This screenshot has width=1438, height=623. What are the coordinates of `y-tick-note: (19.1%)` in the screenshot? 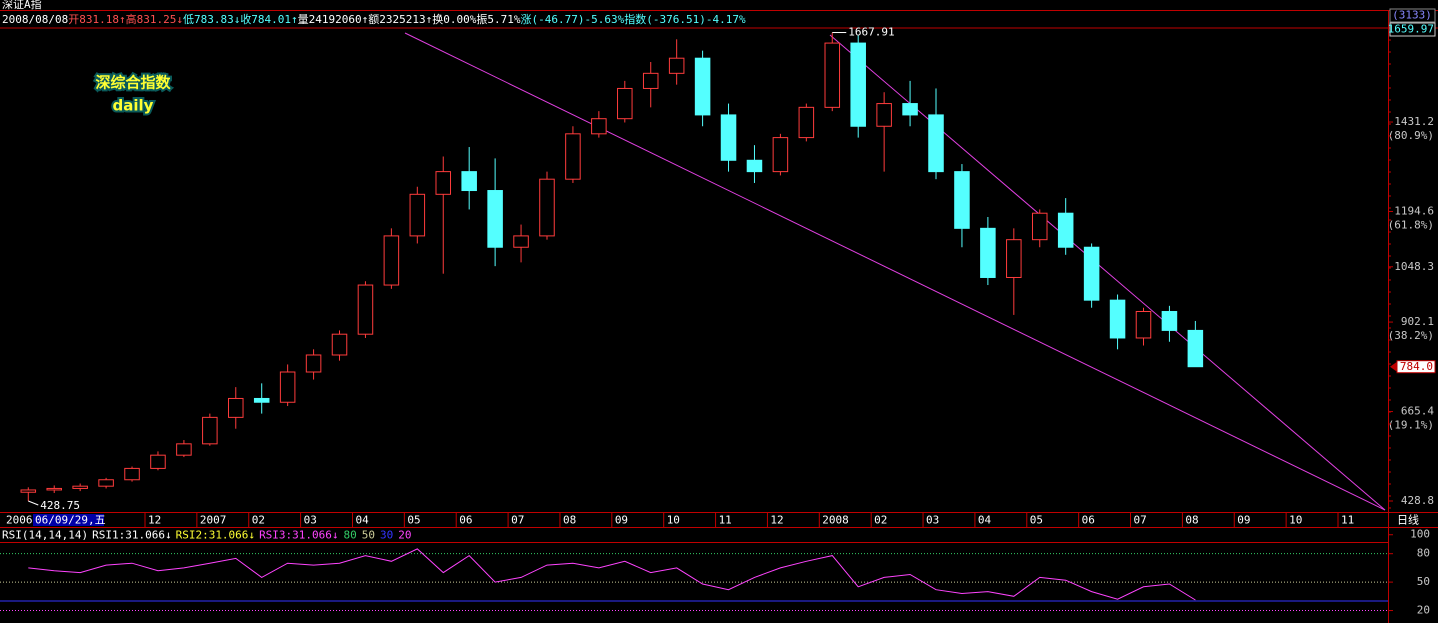 It's located at (1411, 425).